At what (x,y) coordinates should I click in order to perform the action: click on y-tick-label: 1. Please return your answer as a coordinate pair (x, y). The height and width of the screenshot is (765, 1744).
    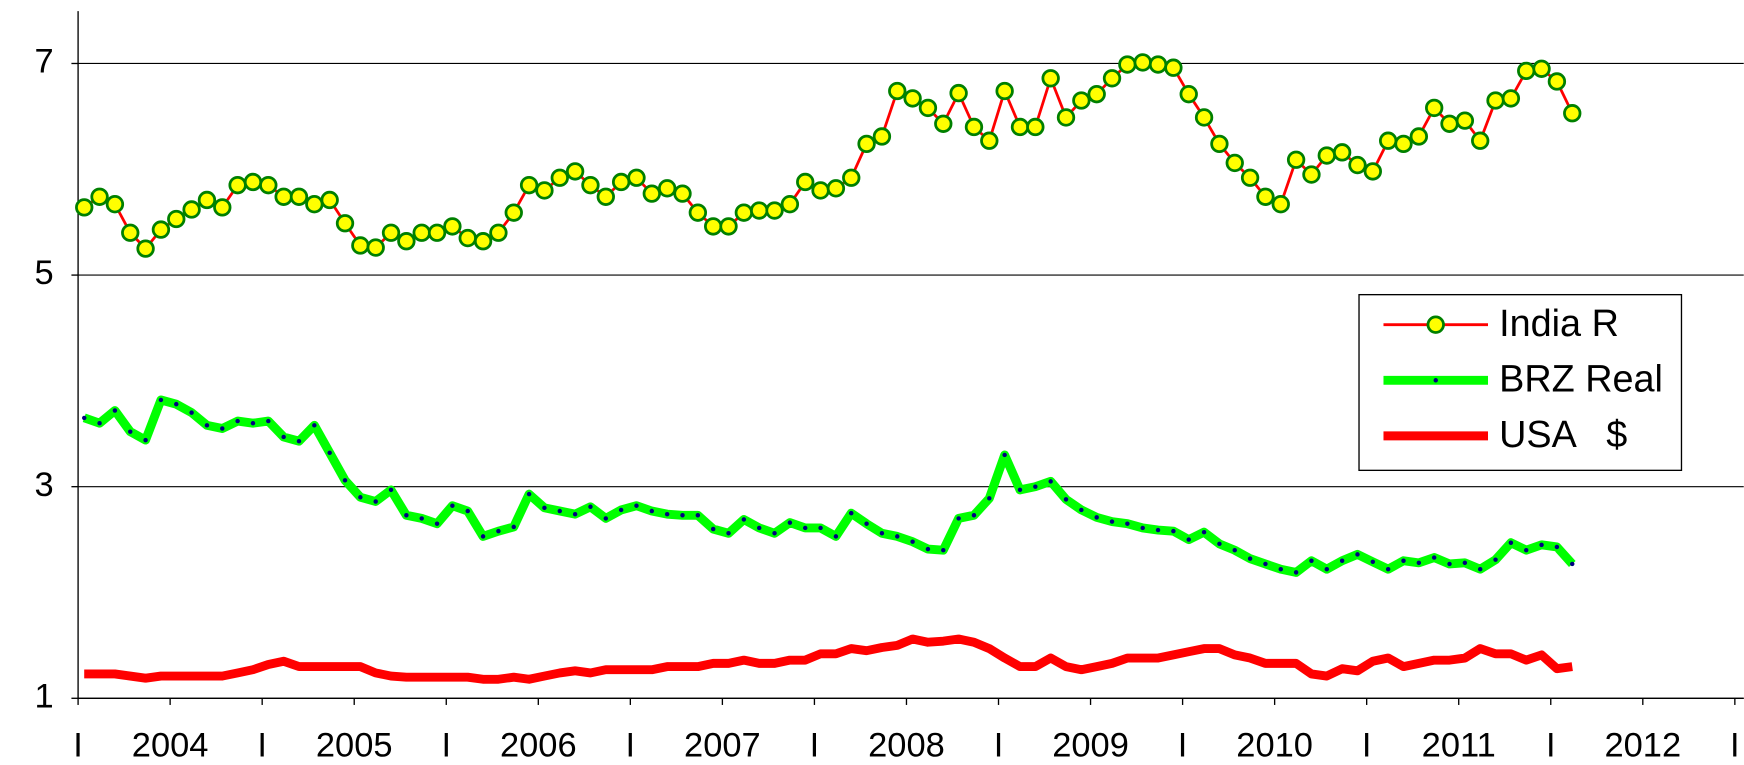
    Looking at the image, I should click on (43, 696).